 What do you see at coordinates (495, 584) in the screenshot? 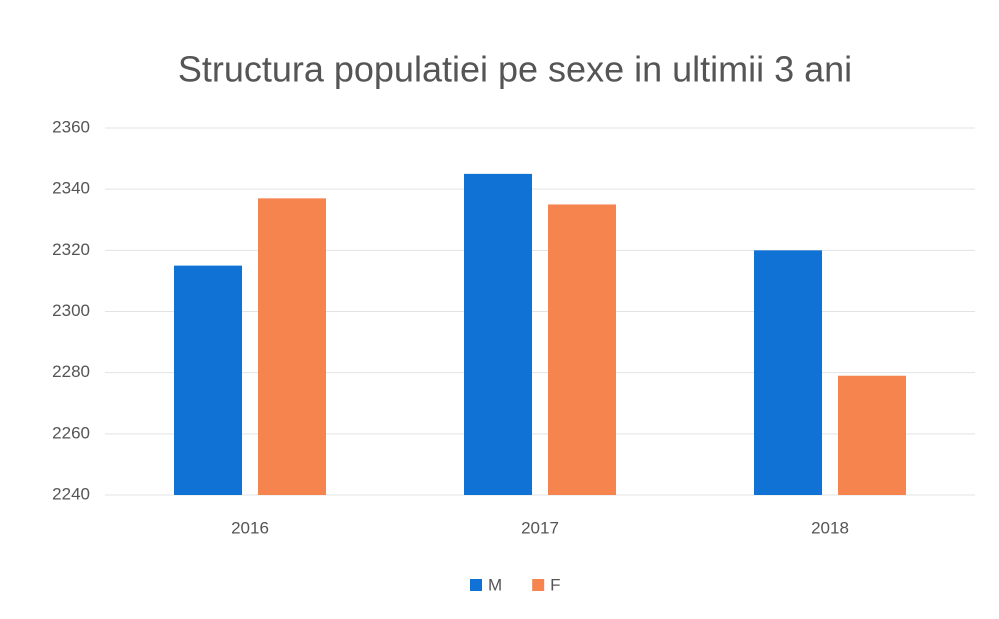
I see `legend-label: M` at bounding box center [495, 584].